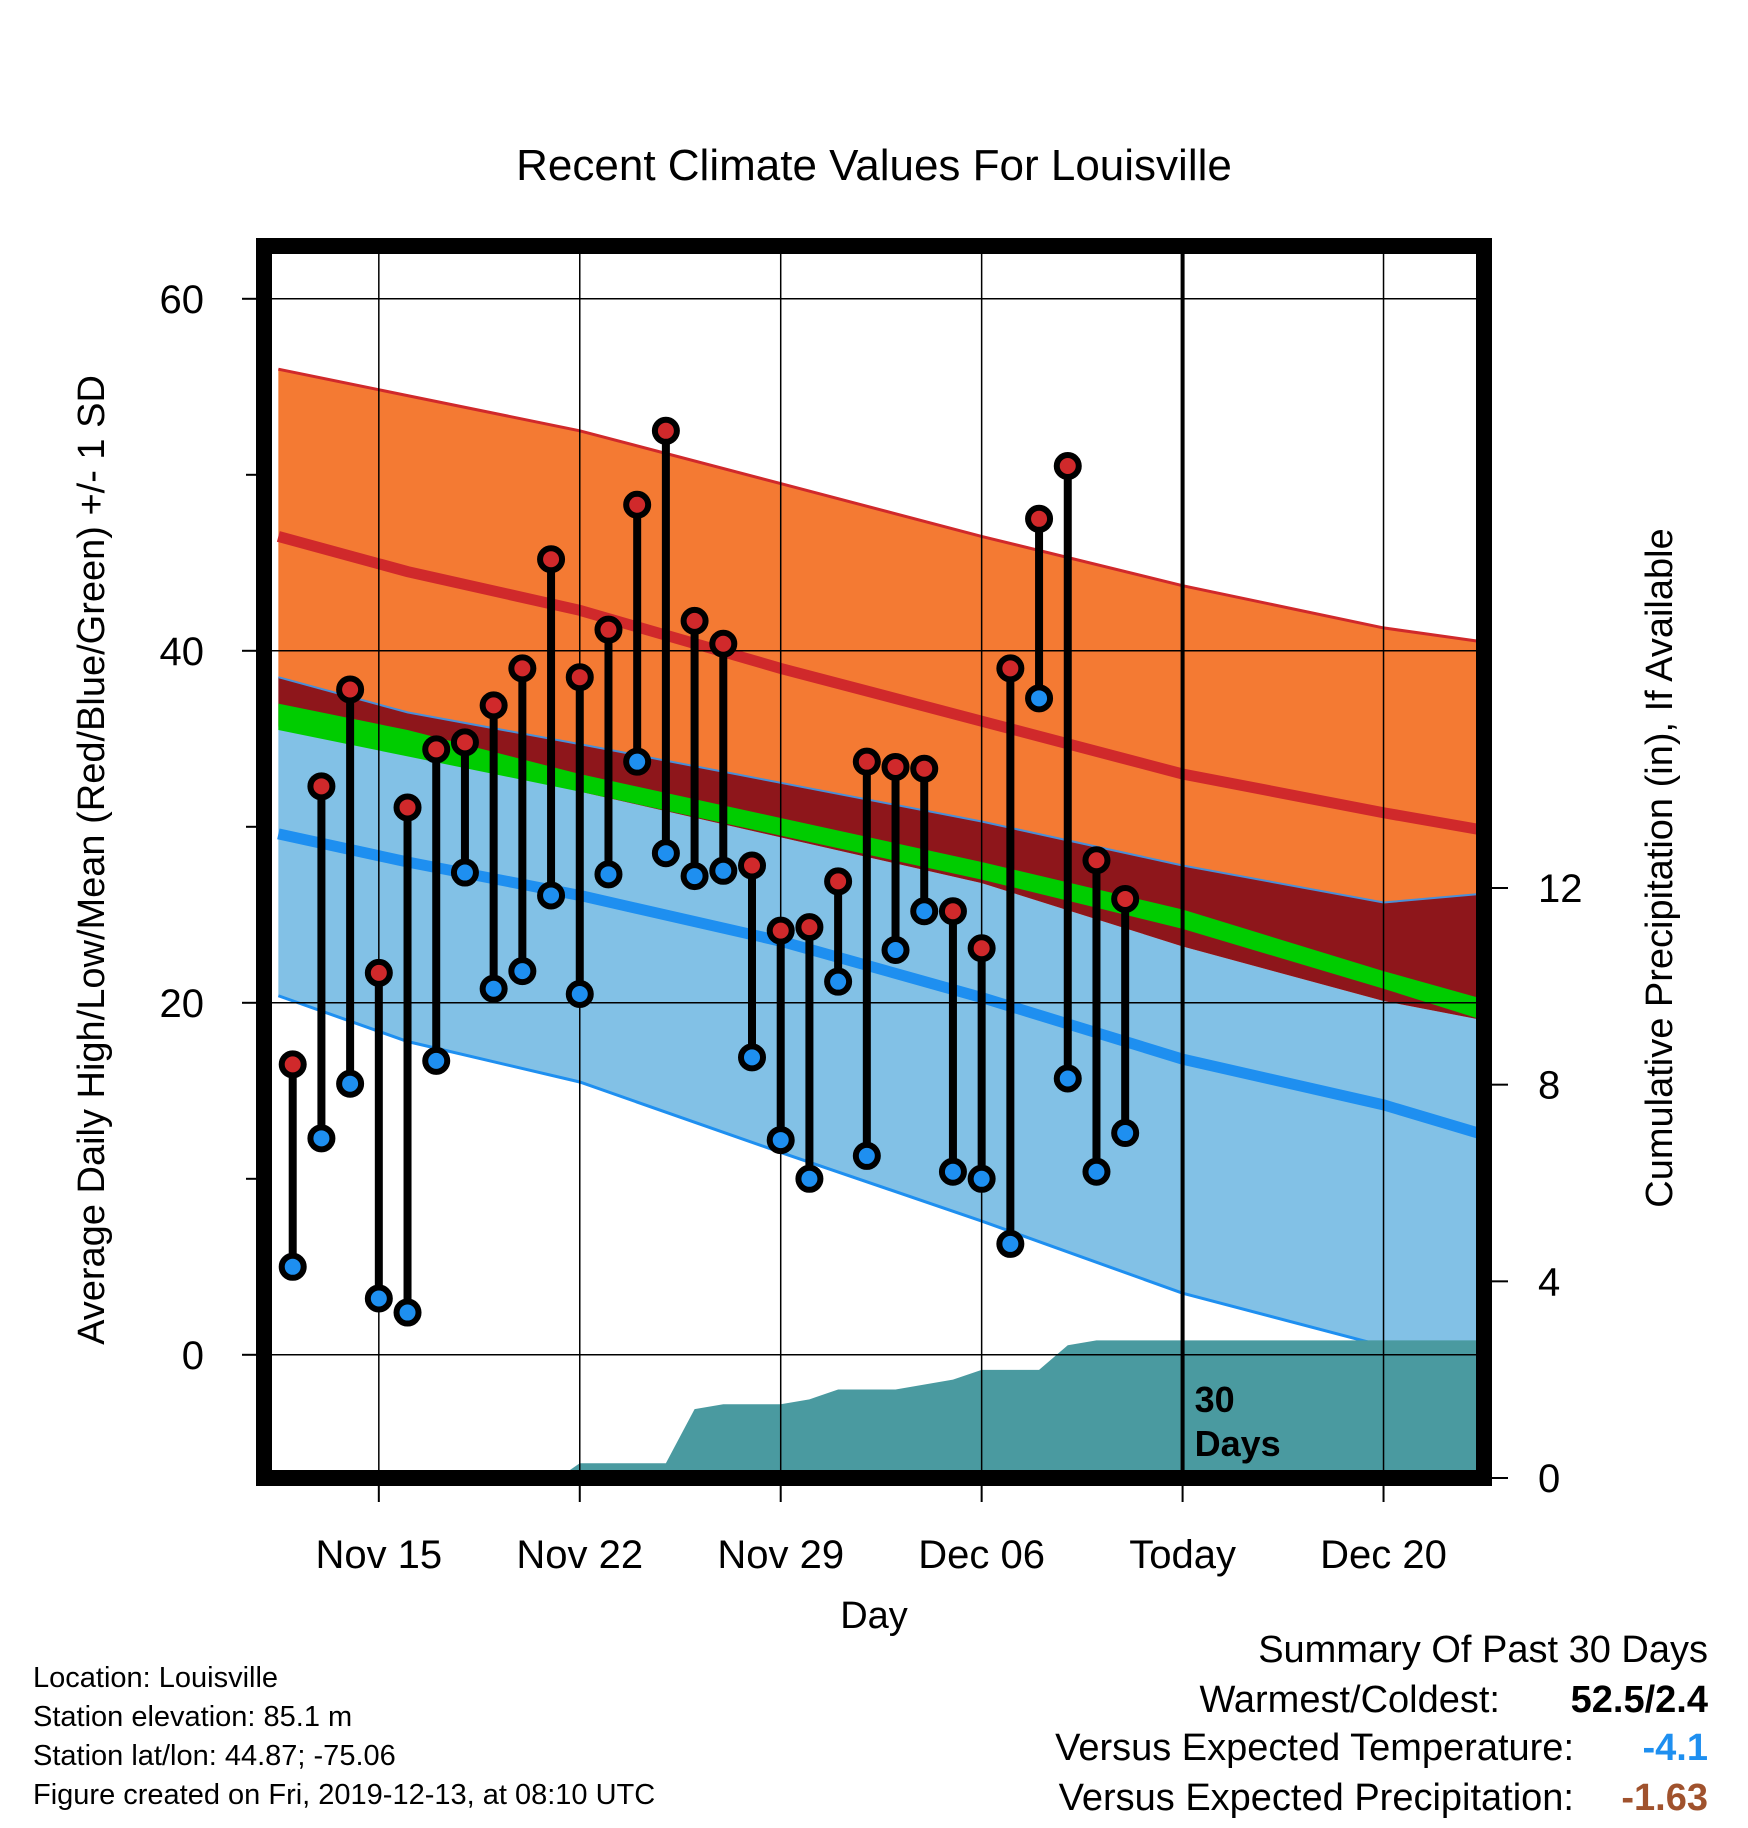 The width and height of the screenshot is (1748, 1828). I want to click on summary-temp-label: Versus Expected Temperature:, so click(1314, 1748).